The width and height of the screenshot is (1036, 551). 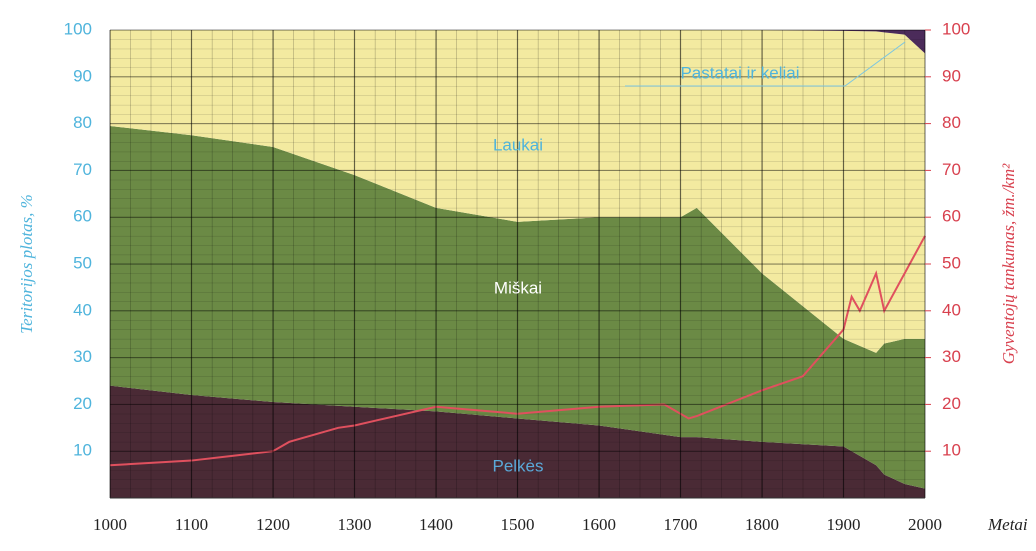 I want to click on x-tick-label: 1000, so click(x=110, y=524).